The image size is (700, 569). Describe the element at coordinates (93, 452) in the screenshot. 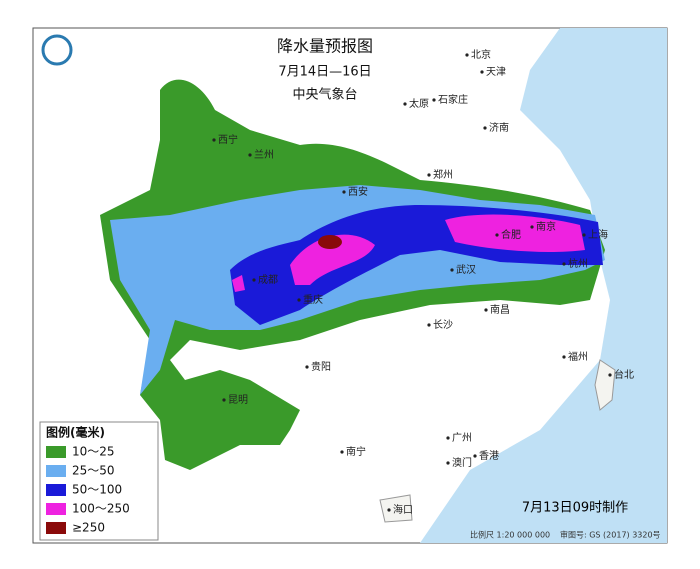

I see `legend-label: 10～25` at that location.